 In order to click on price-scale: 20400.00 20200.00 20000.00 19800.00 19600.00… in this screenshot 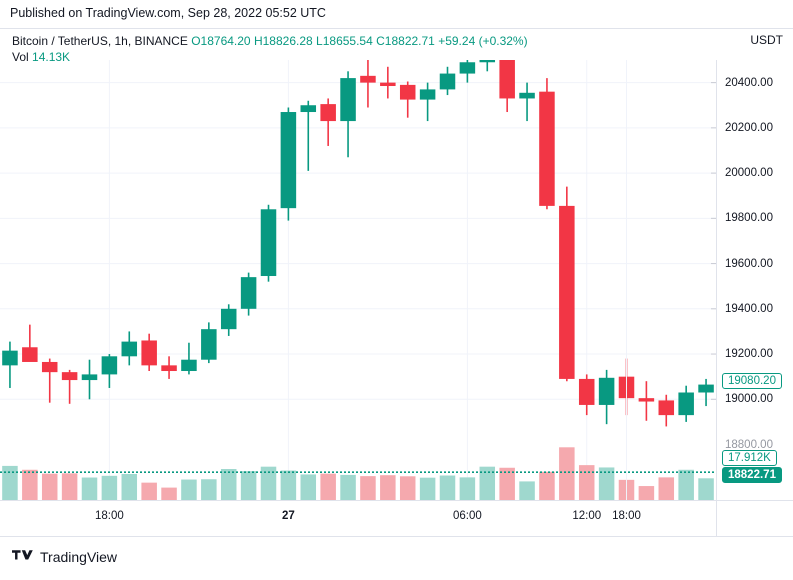, I will do `click(754, 280)`.